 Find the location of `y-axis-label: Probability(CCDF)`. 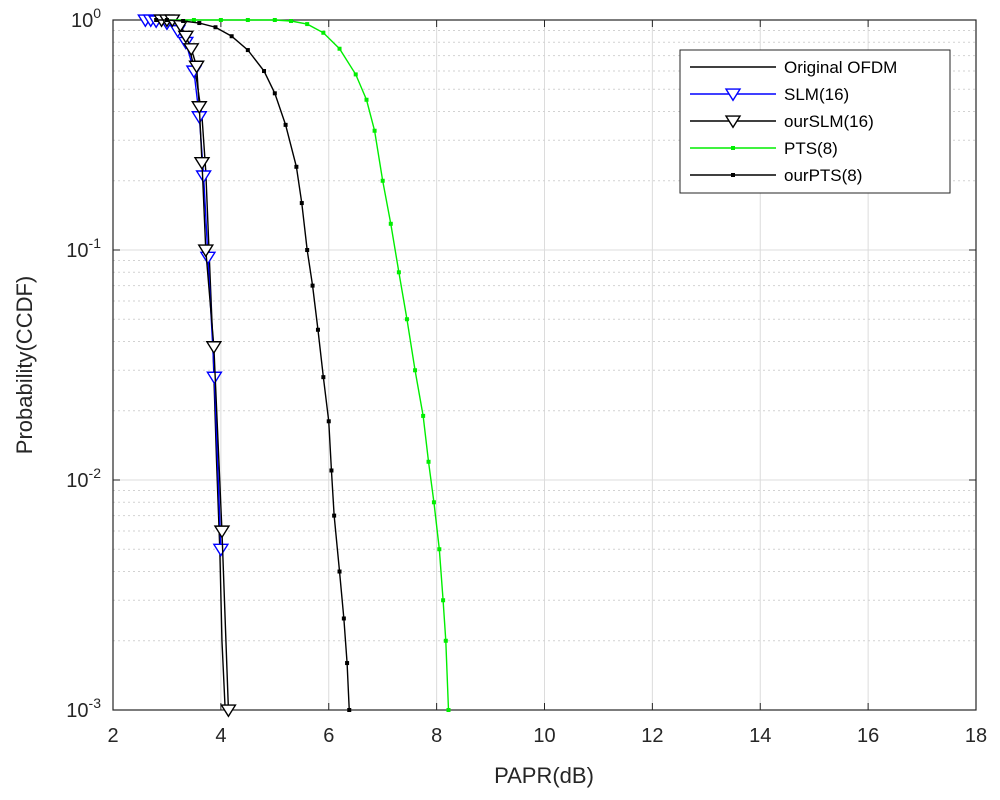

y-axis-label: Probability(CCDF) is located at coordinates (24, 365).